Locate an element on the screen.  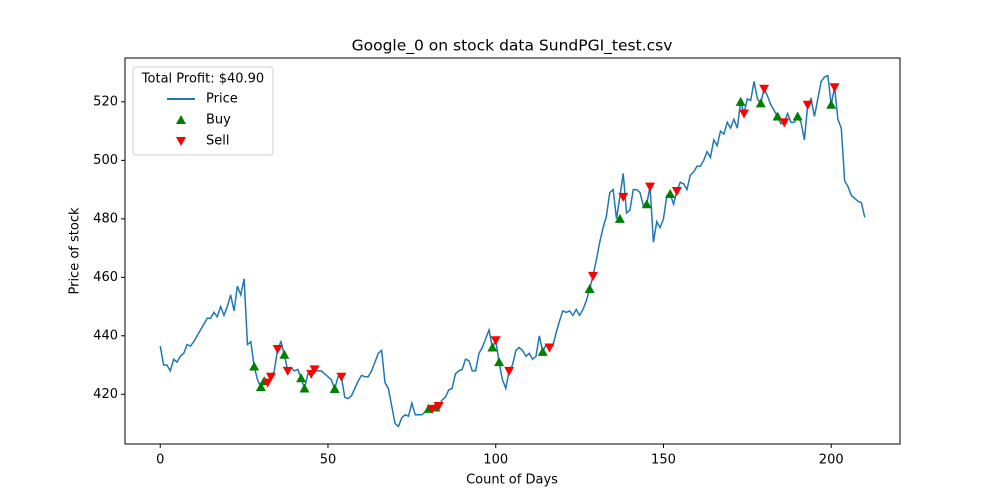
x-tick-label: 100 is located at coordinates (495, 460).